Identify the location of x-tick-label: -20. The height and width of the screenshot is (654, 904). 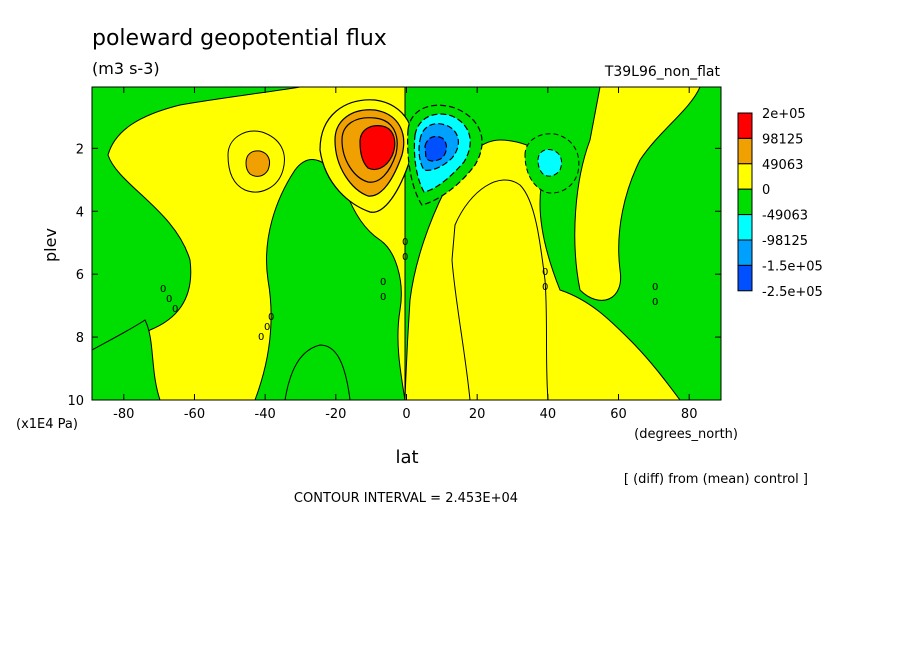
(335, 414).